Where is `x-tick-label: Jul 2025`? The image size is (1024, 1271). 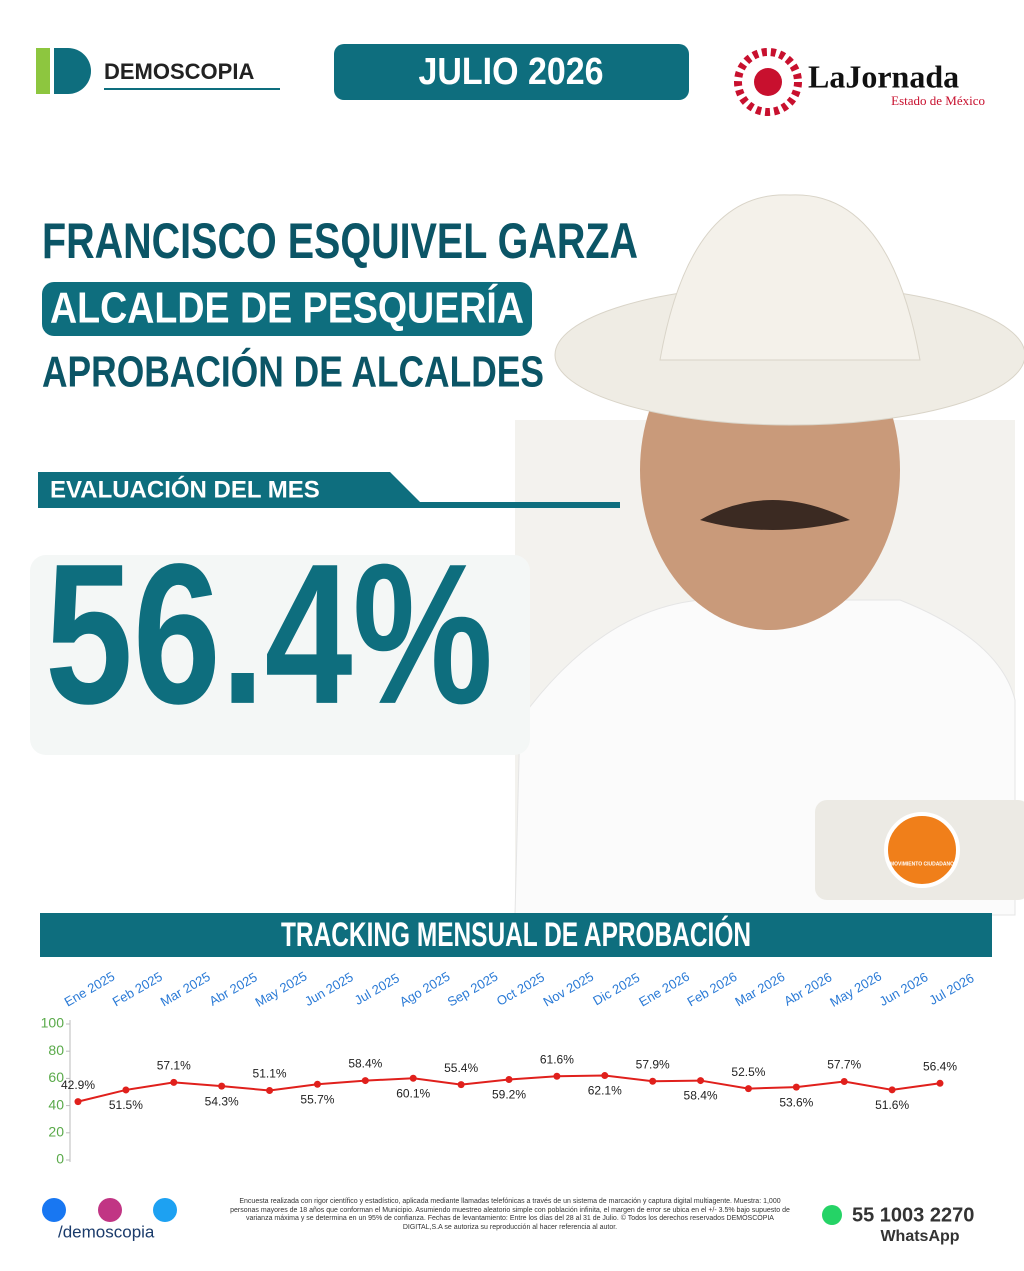
x-tick-label: Jul 2025 is located at coordinates (377, 989).